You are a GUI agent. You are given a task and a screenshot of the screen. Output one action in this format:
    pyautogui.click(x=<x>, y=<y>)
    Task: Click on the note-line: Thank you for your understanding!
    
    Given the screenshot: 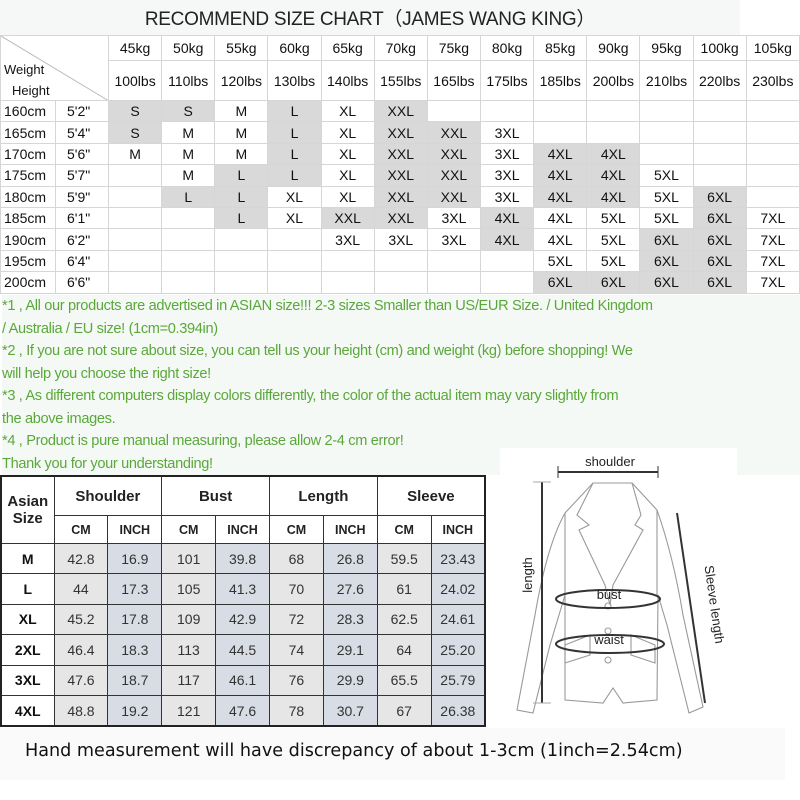 What is the action you would take?
    pyautogui.click(x=107, y=463)
    